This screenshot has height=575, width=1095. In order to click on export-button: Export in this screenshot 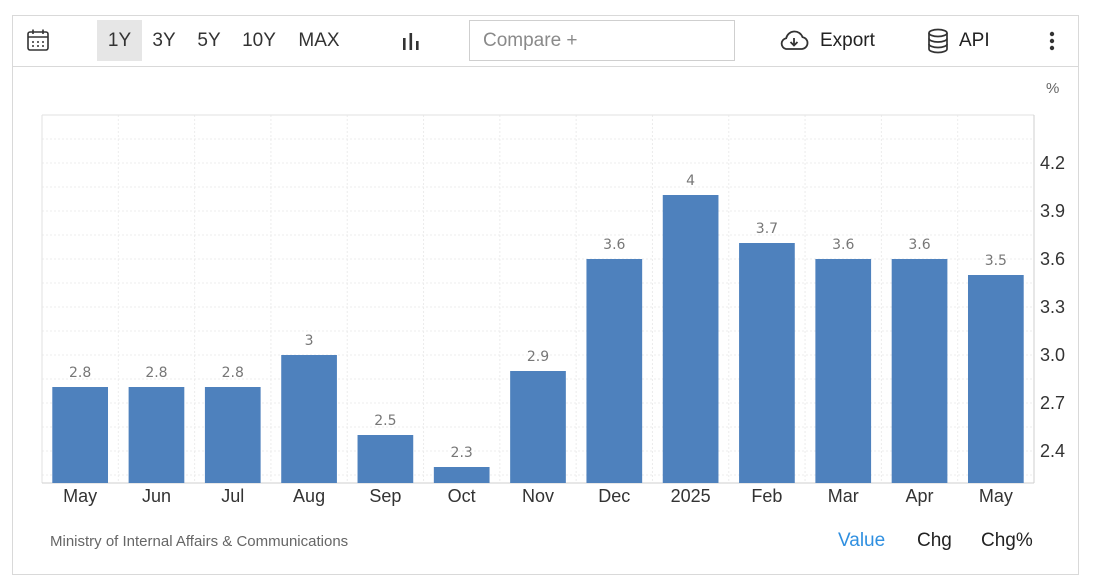, I will do `click(826, 41)`.